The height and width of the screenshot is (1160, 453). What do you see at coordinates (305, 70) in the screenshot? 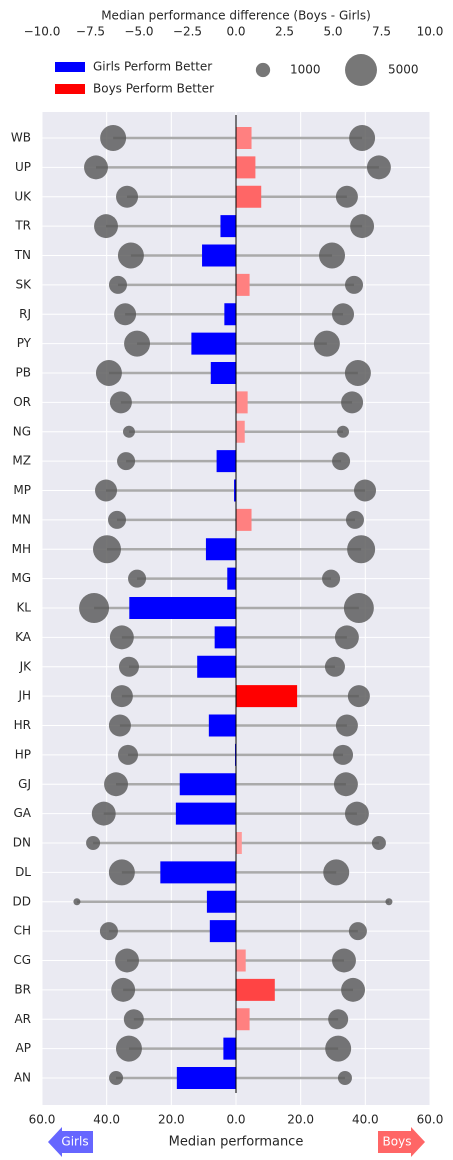
I see `size-legend-label: 1000` at bounding box center [305, 70].